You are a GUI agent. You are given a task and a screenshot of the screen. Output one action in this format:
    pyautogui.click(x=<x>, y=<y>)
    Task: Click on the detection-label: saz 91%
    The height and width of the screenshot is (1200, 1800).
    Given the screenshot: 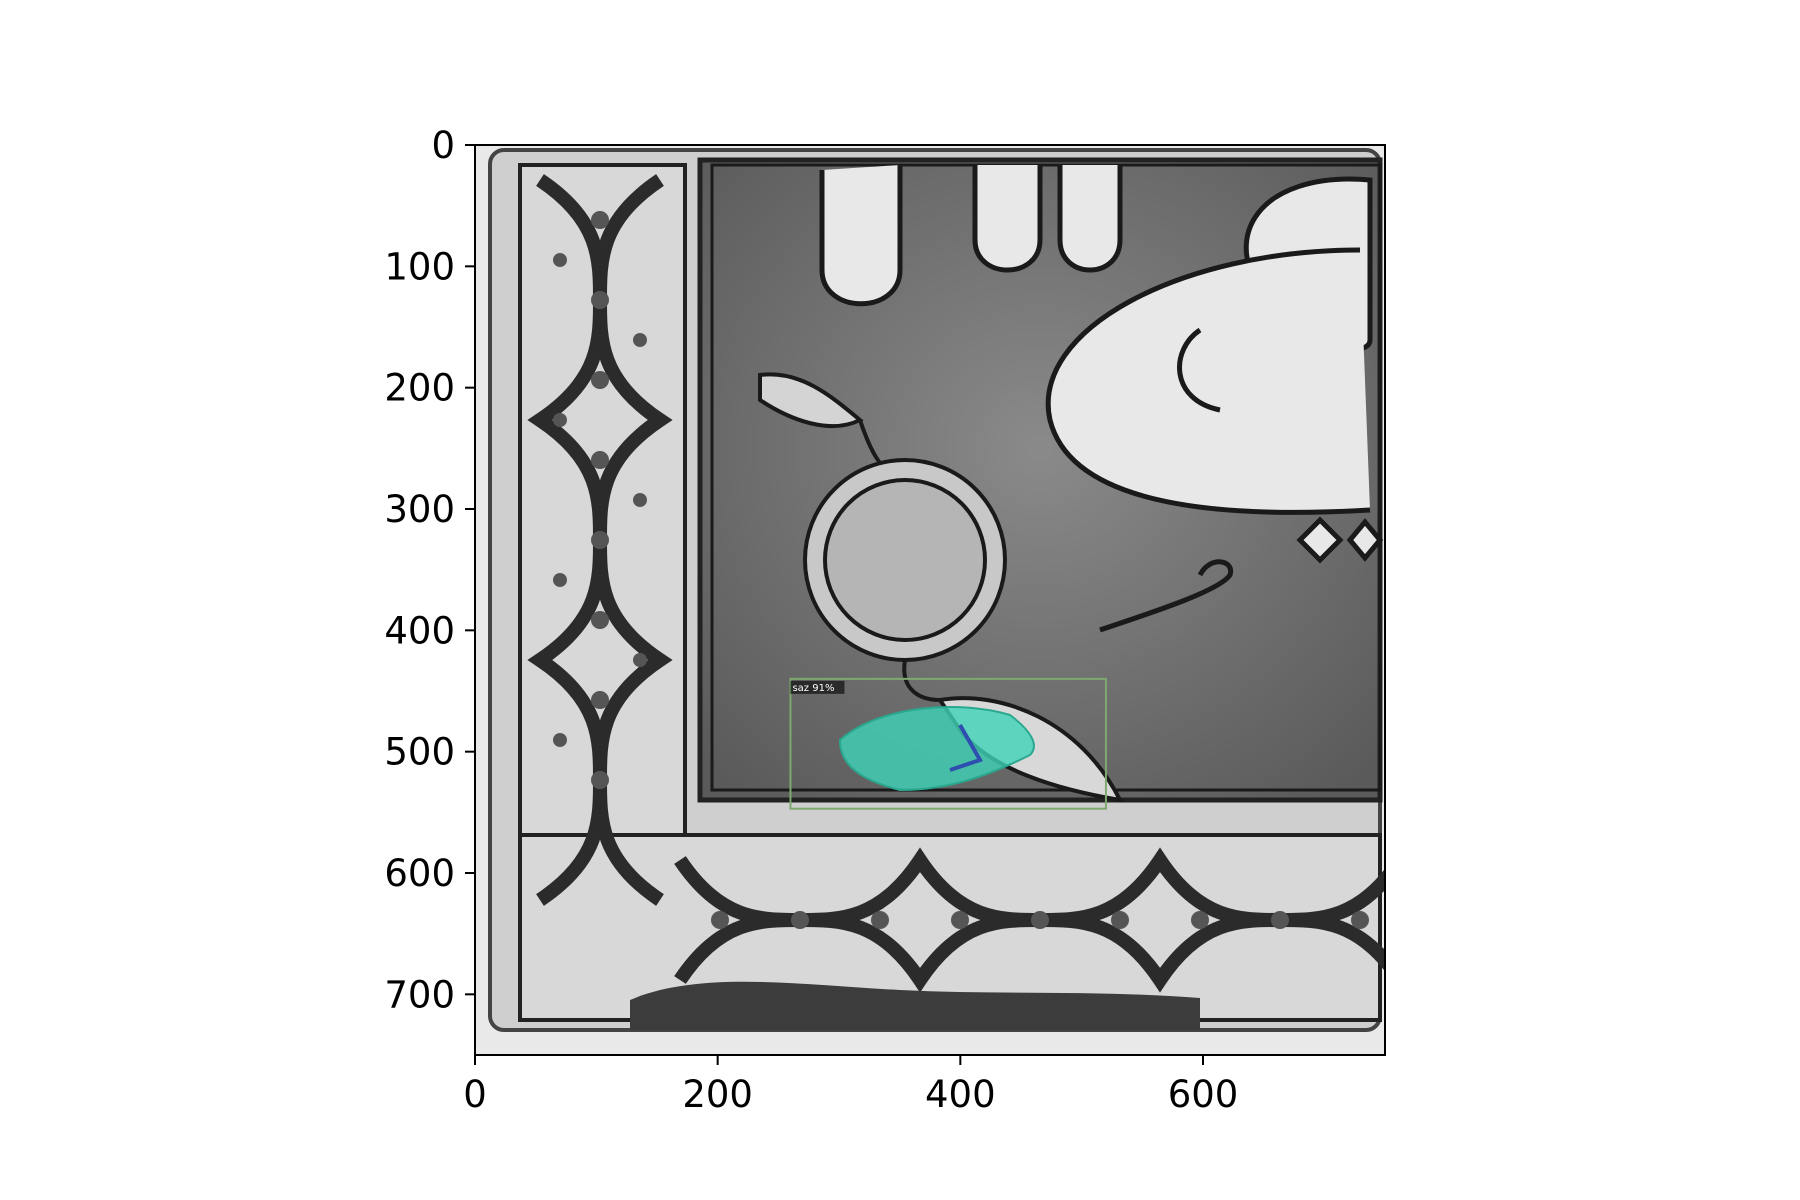 What is the action you would take?
    pyautogui.click(x=813, y=688)
    